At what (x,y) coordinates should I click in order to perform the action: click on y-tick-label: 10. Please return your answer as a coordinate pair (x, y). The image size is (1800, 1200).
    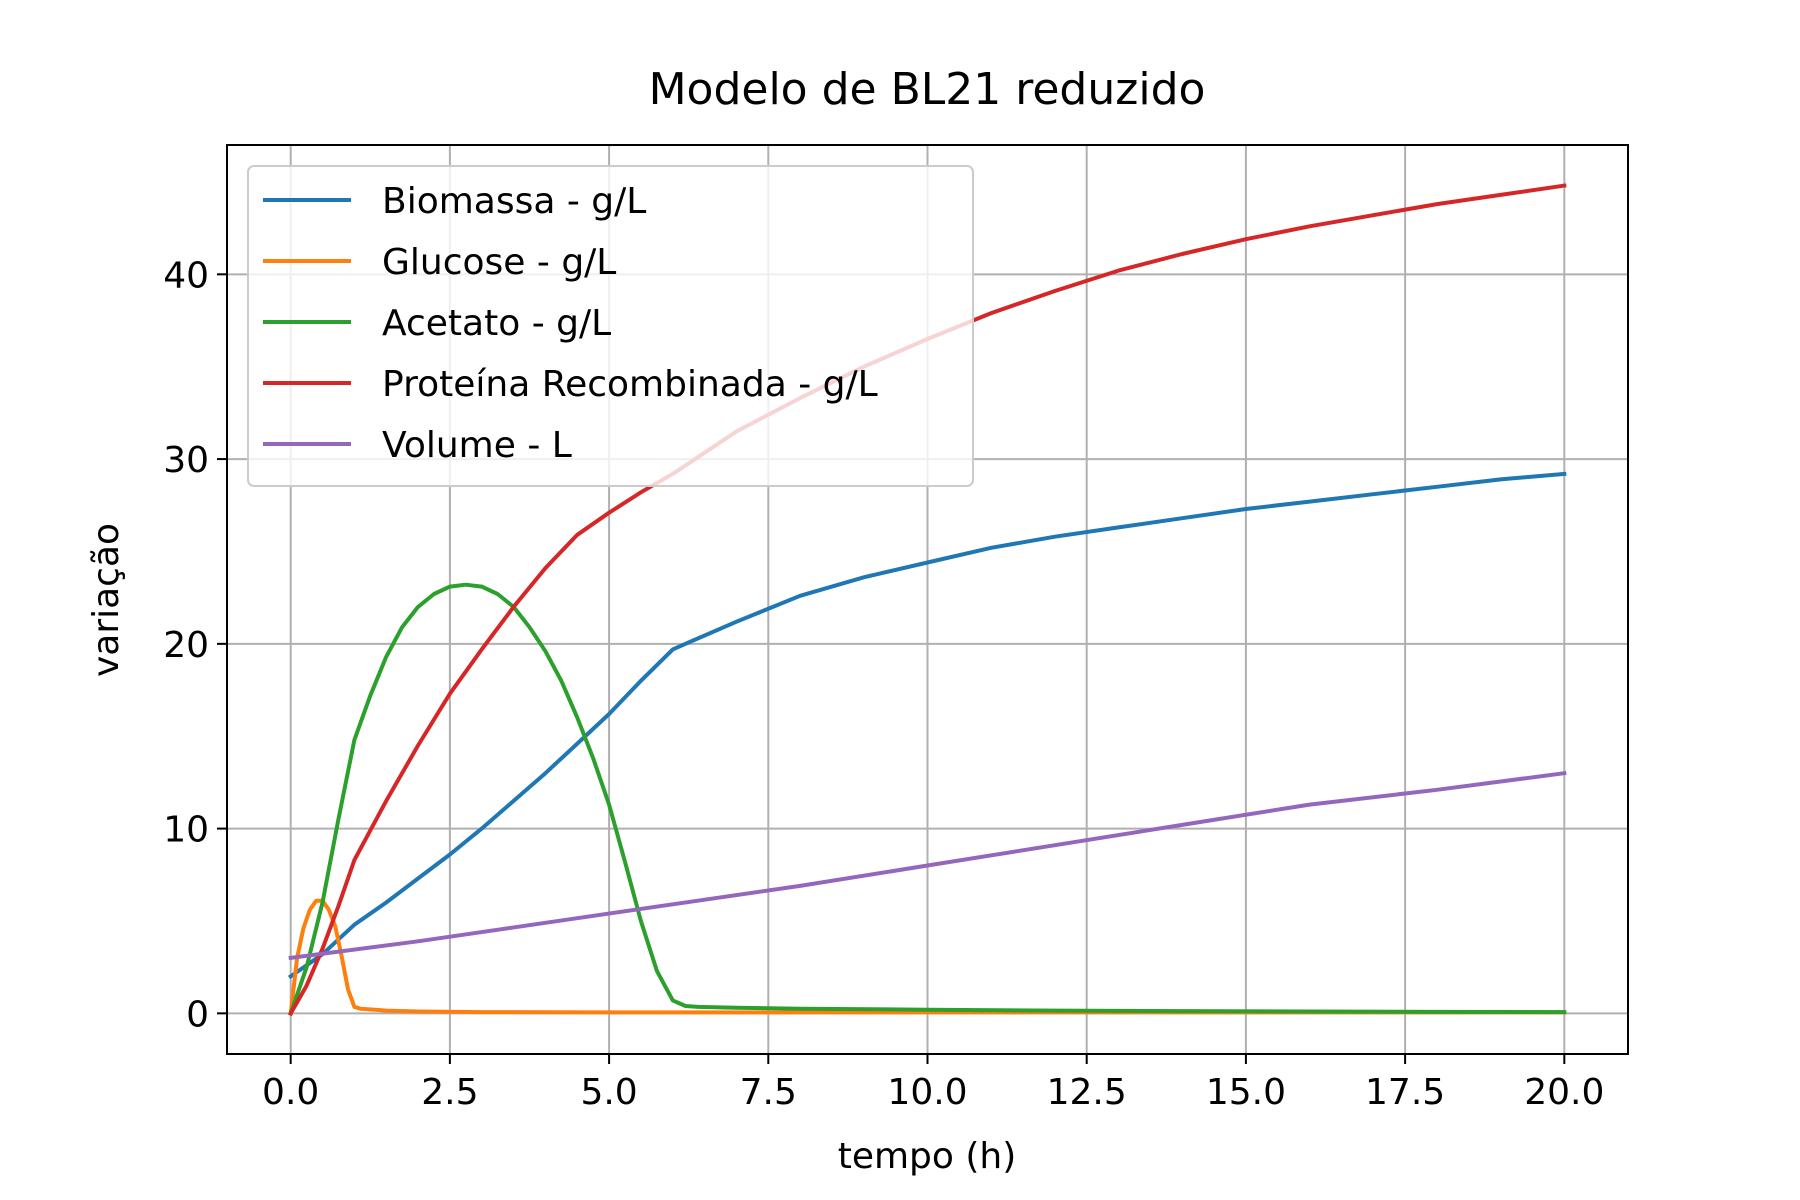
    Looking at the image, I should click on (186, 830).